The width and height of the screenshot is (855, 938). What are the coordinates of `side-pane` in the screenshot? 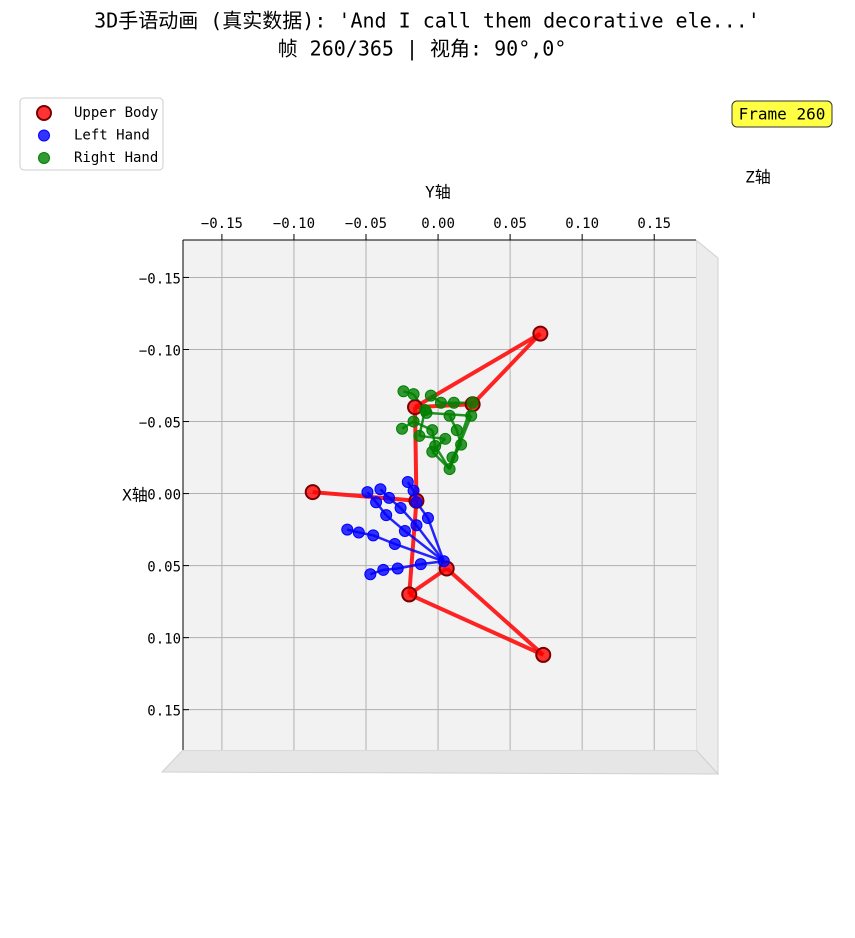 It's located at (707, 507).